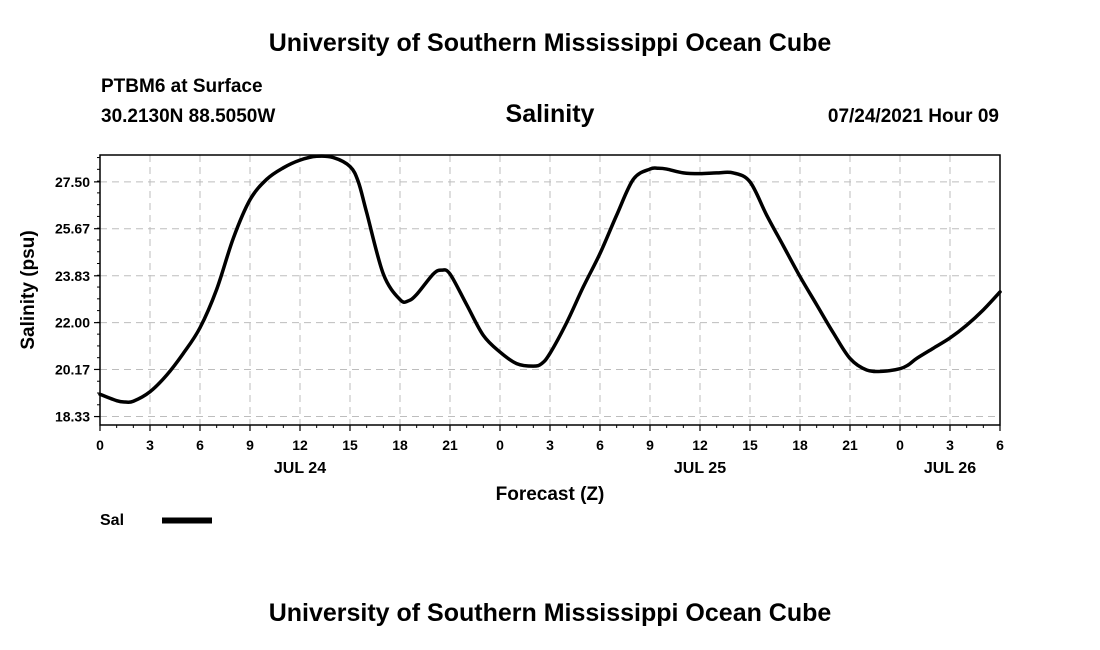 The image size is (1100, 650). What do you see at coordinates (550, 114) in the screenshot?
I see `chart-title: Salinity` at bounding box center [550, 114].